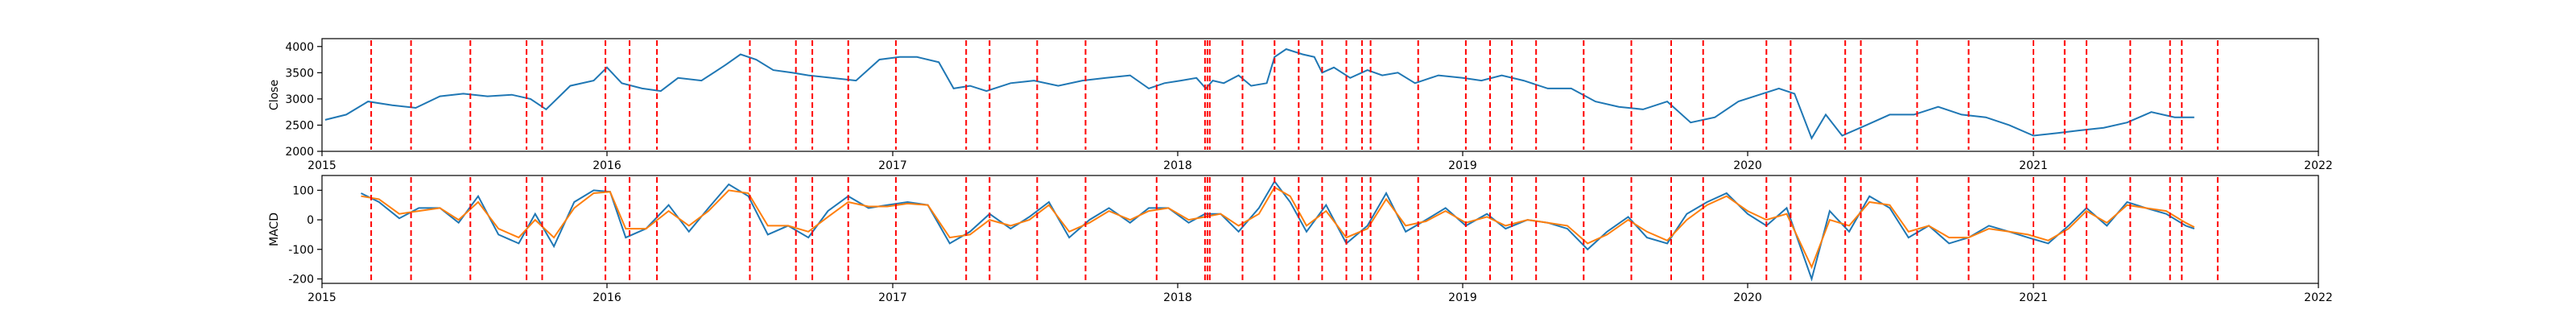 This screenshot has height=322, width=2576. What do you see at coordinates (299, 152) in the screenshot?
I see `y-tick-label: 2000` at bounding box center [299, 152].